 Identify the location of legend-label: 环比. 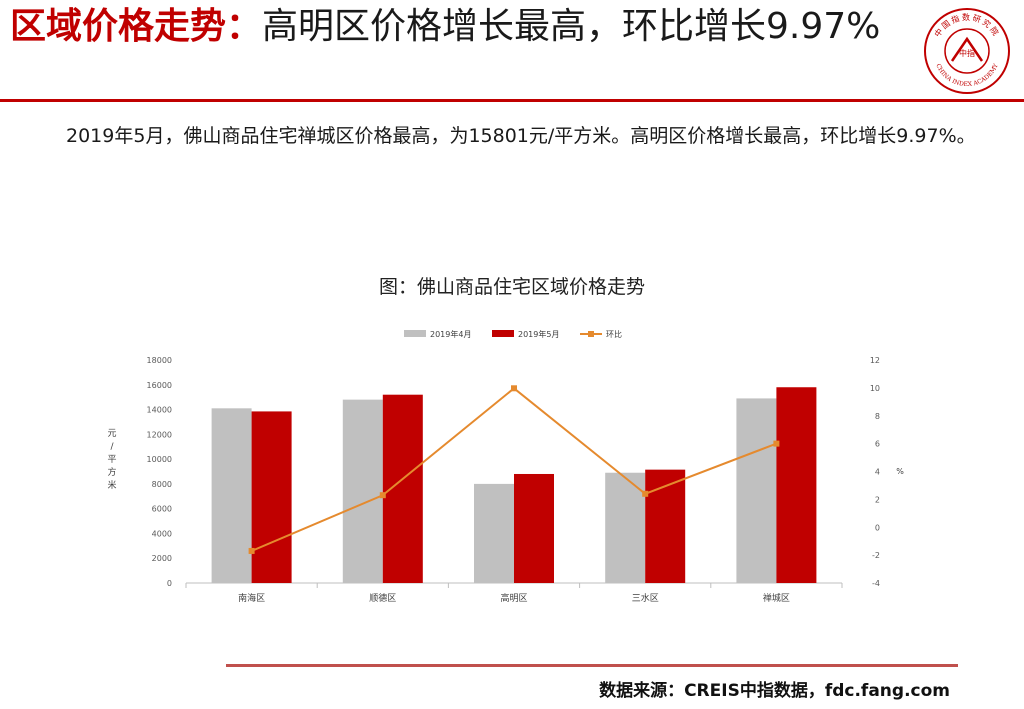
(614, 334).